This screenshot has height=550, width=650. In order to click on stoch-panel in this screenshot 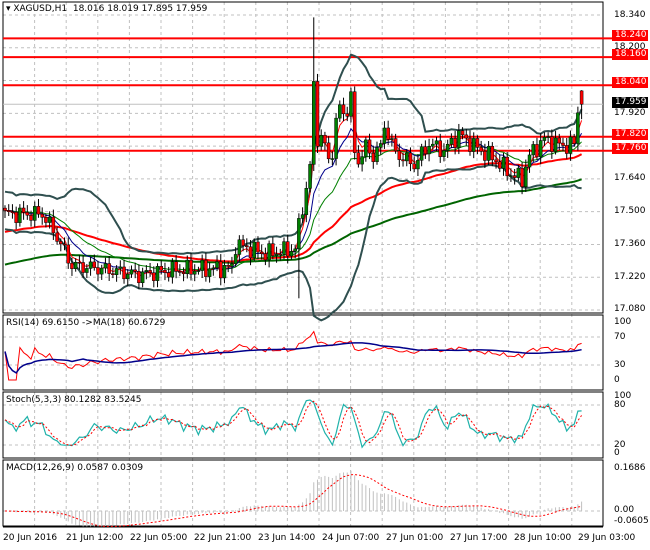, I will do `click(303, 425)`.